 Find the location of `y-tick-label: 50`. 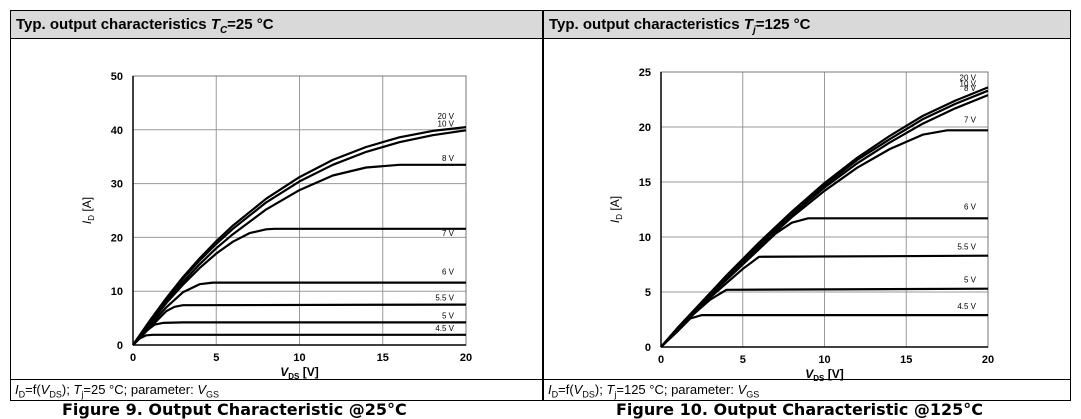

y-tick-label: 50 is located at coordinates (117, 77).